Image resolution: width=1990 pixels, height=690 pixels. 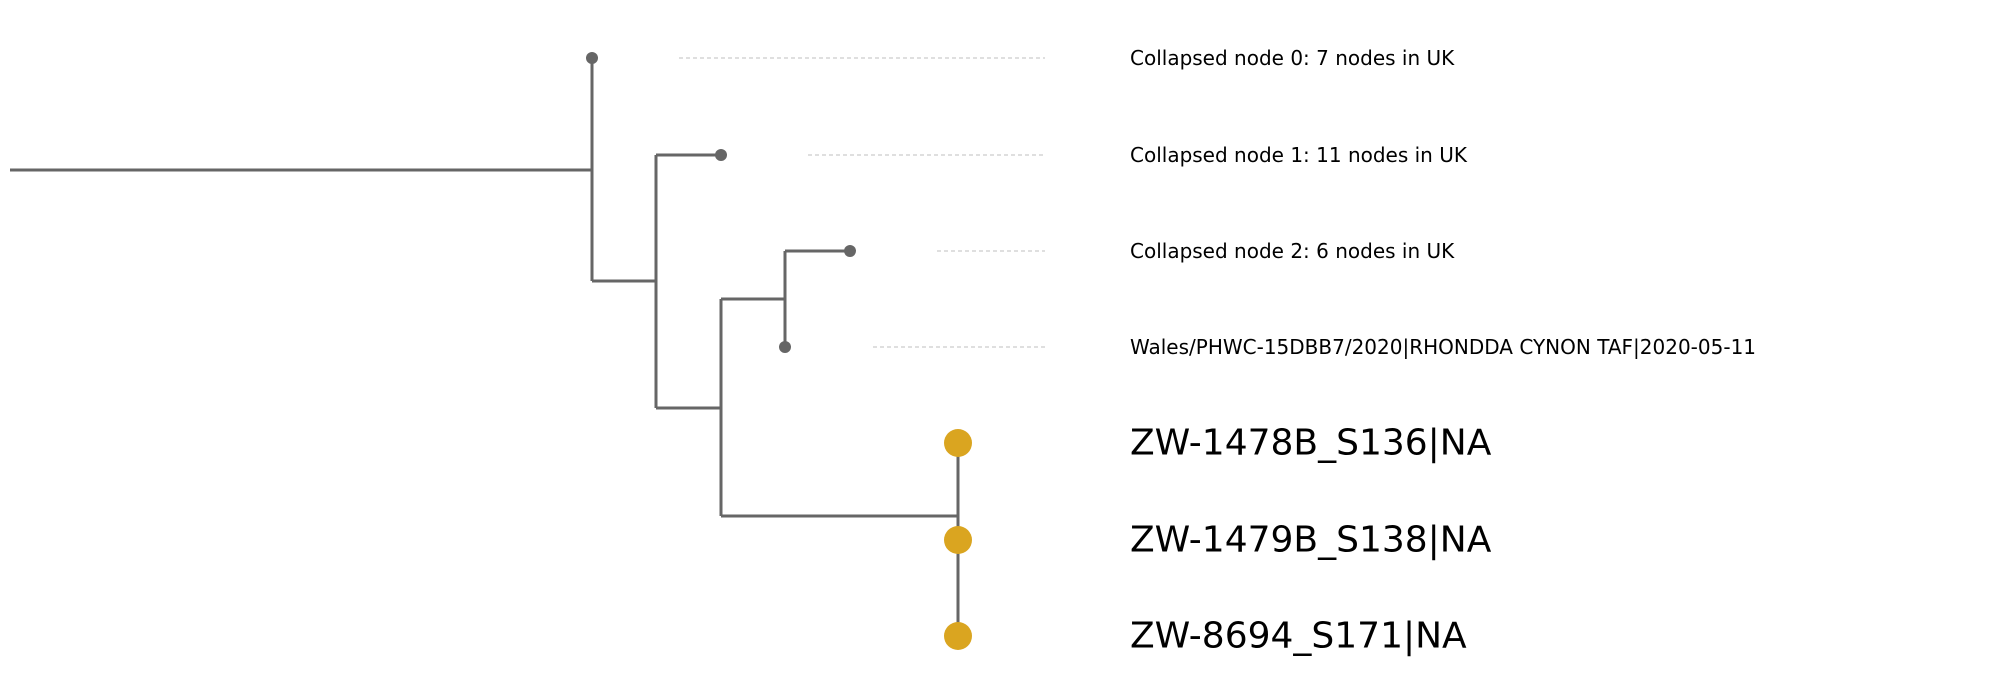 What do you see at coordinates (958, 443) in the screenshot?
I see `zw-1478b-tip-marker` at bounding box center [958, 443].